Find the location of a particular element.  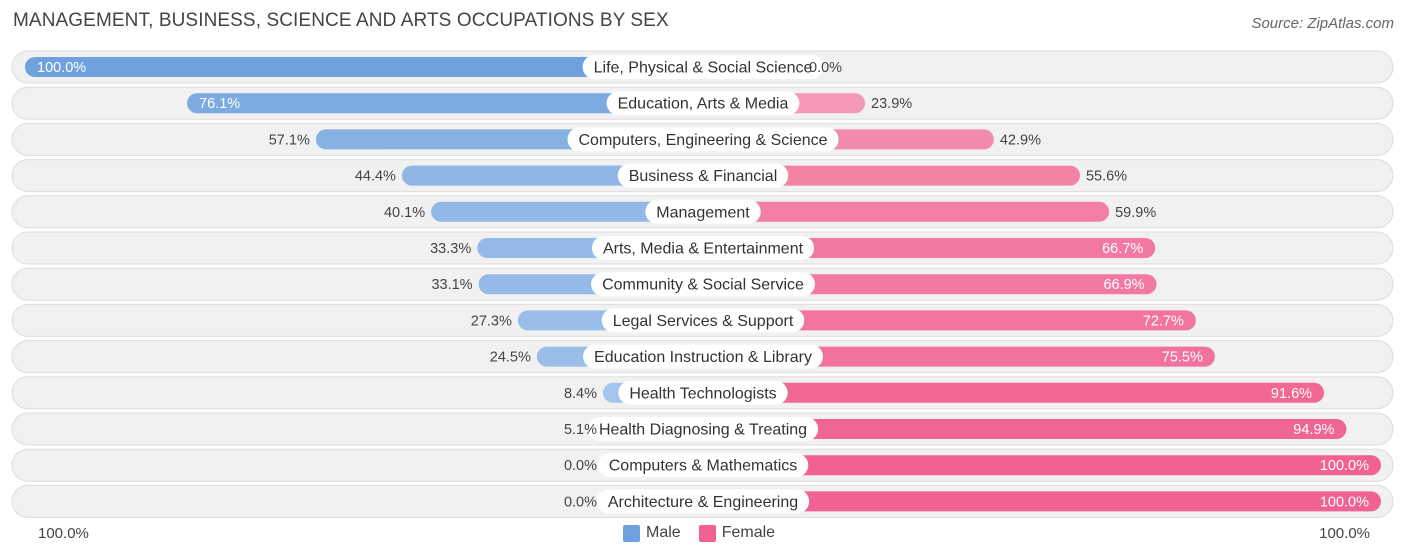

female-value-label: 94.9% is located at coordinates (1313, 430).